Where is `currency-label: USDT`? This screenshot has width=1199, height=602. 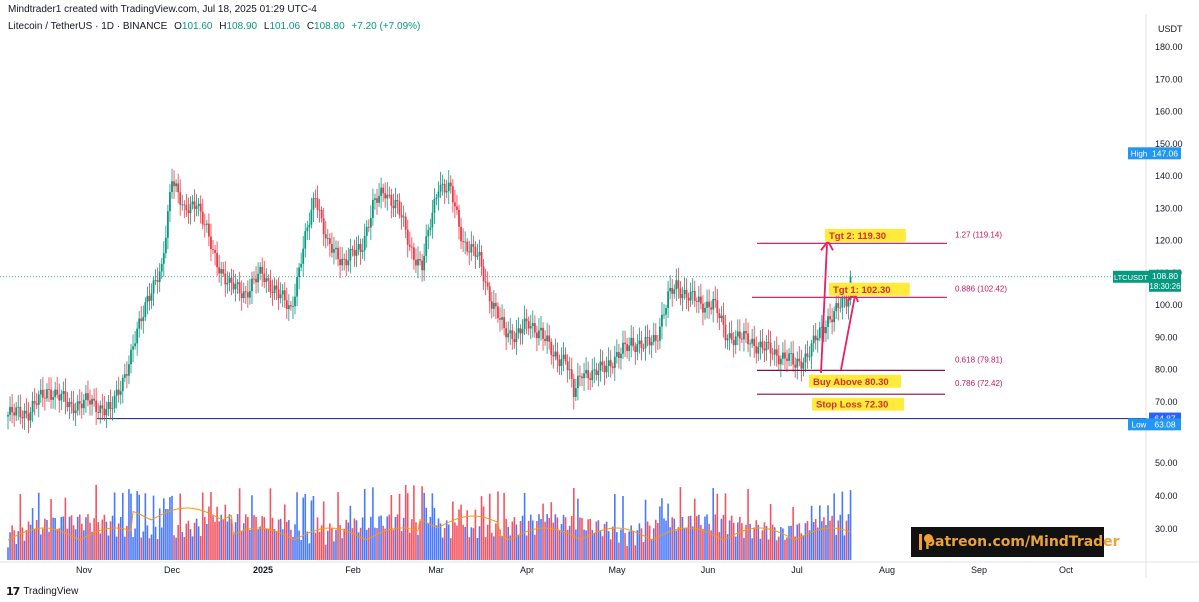
currency-label: USDT is located at coordinates (1170, 29).